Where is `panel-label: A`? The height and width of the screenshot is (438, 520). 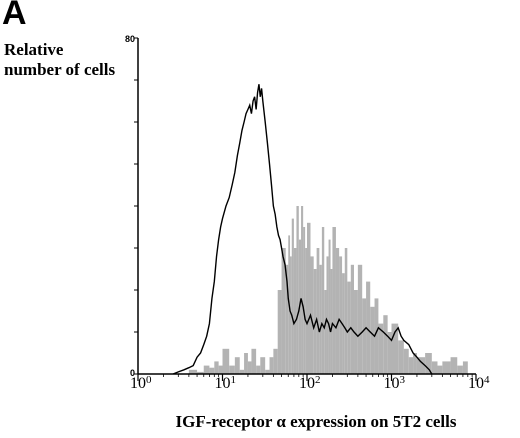 panel-label: A is located at coordinates (14, 16).